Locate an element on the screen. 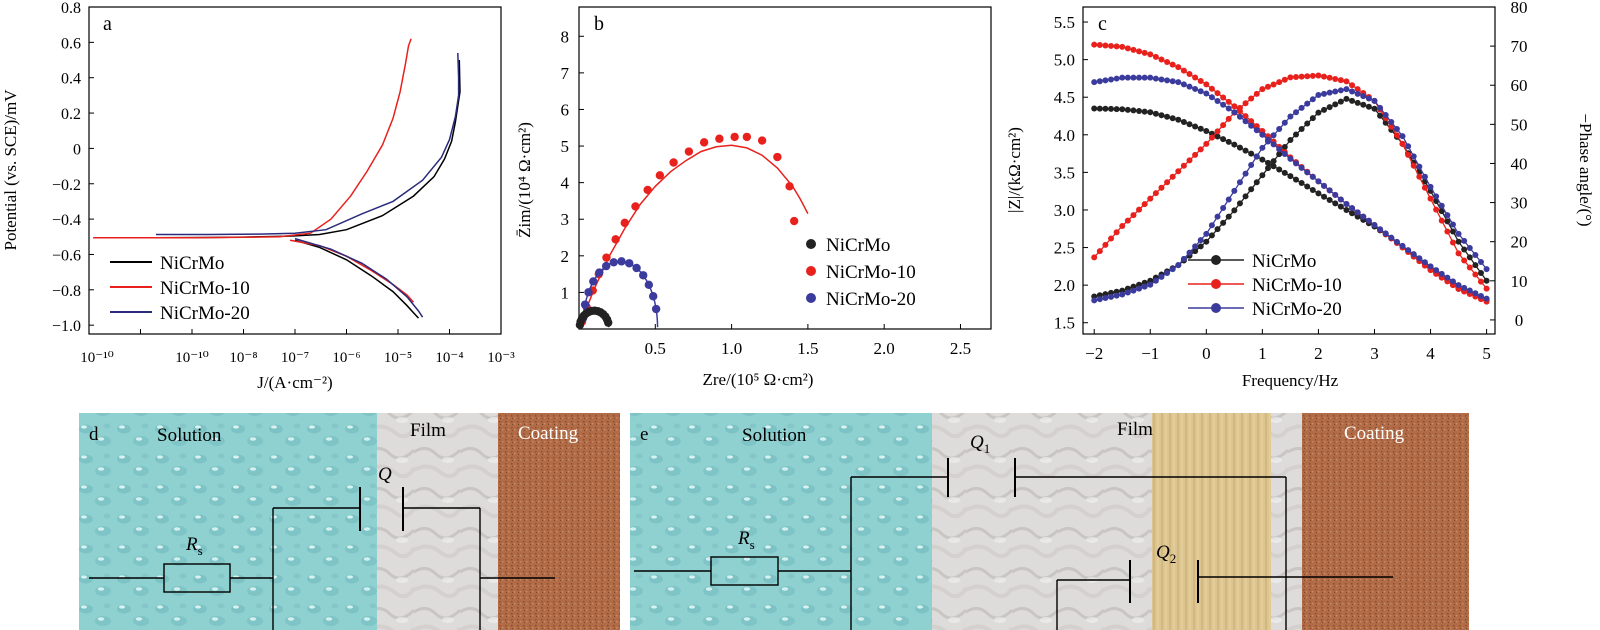 This screenshot has width=1600, height=630. b-ytick-label: 5 is located at coordinates (565, 146).